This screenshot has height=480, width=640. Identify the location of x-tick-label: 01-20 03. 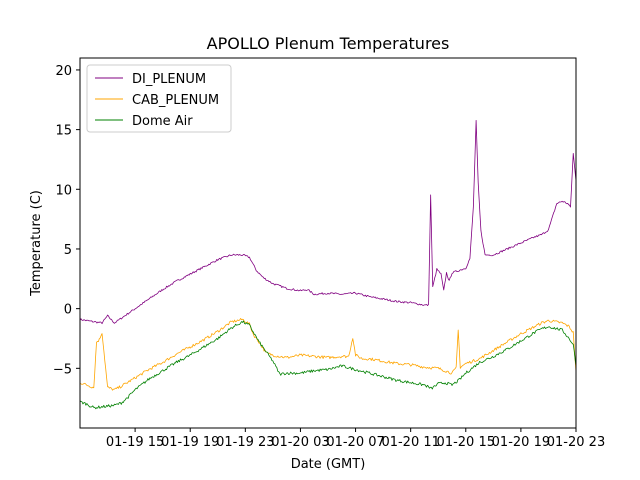
(300, 442).